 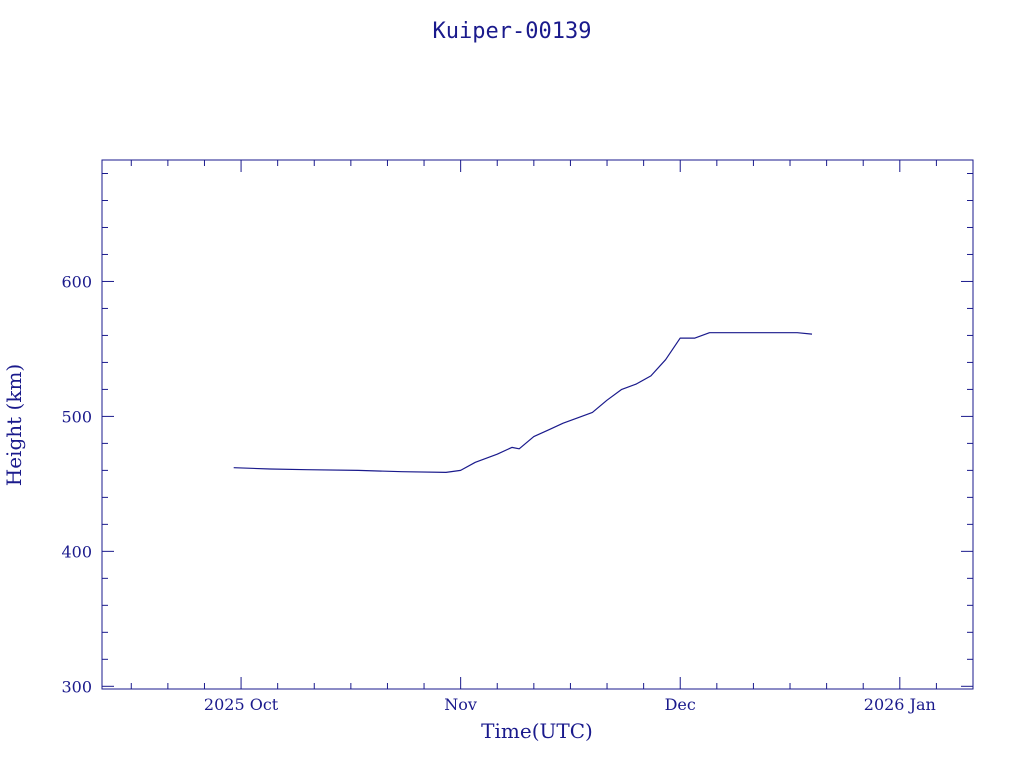 I want to click on x-tick-label: Nov, so click(x=460, y=704).